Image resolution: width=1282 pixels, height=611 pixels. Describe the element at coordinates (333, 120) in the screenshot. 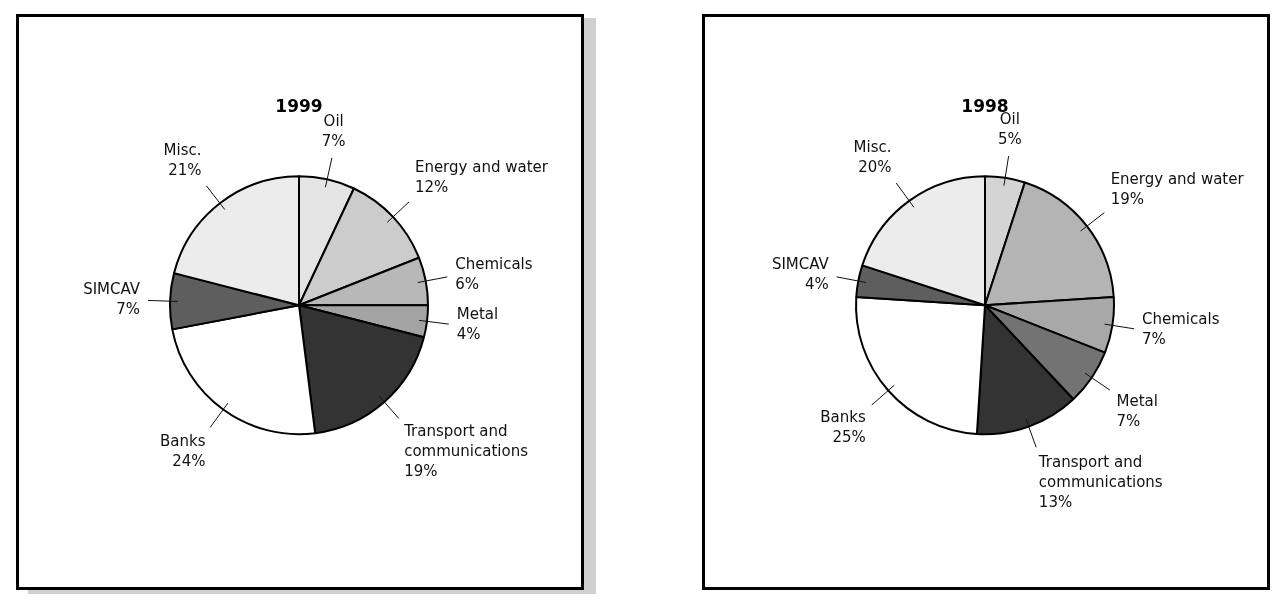

I see `slice-label: Oil` at that location.